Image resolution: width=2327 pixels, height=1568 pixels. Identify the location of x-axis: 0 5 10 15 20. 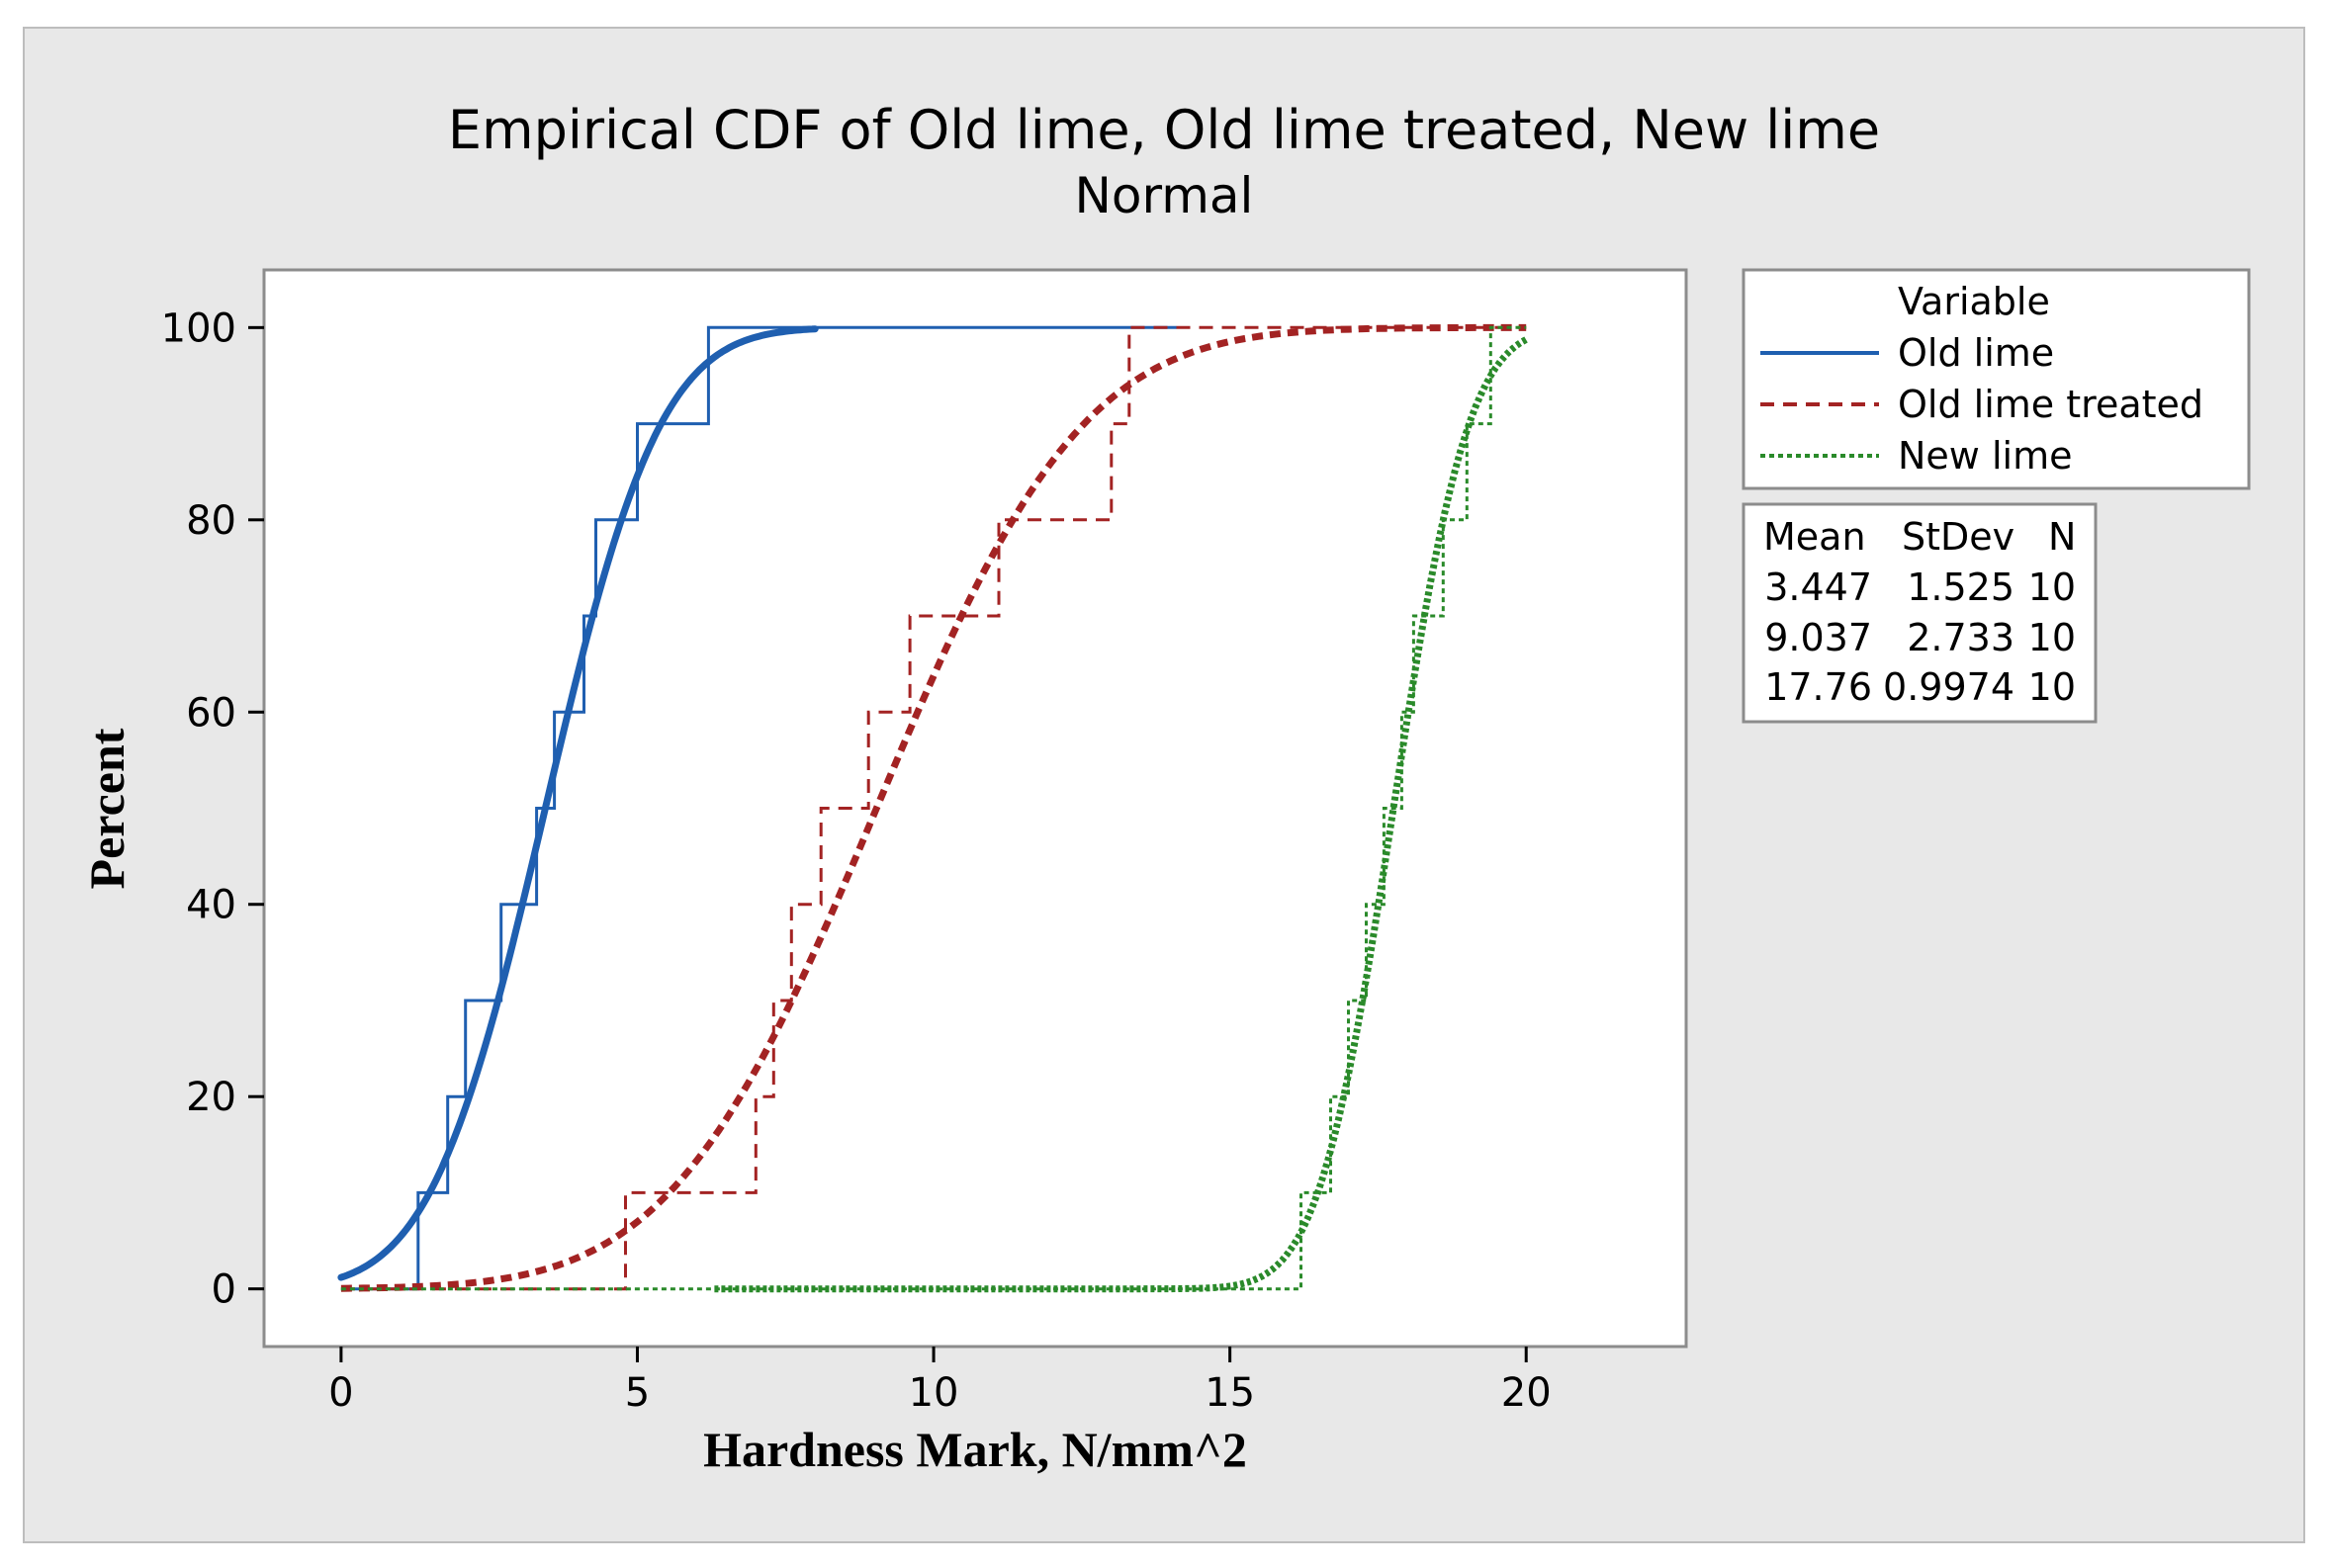
(940, 1382).